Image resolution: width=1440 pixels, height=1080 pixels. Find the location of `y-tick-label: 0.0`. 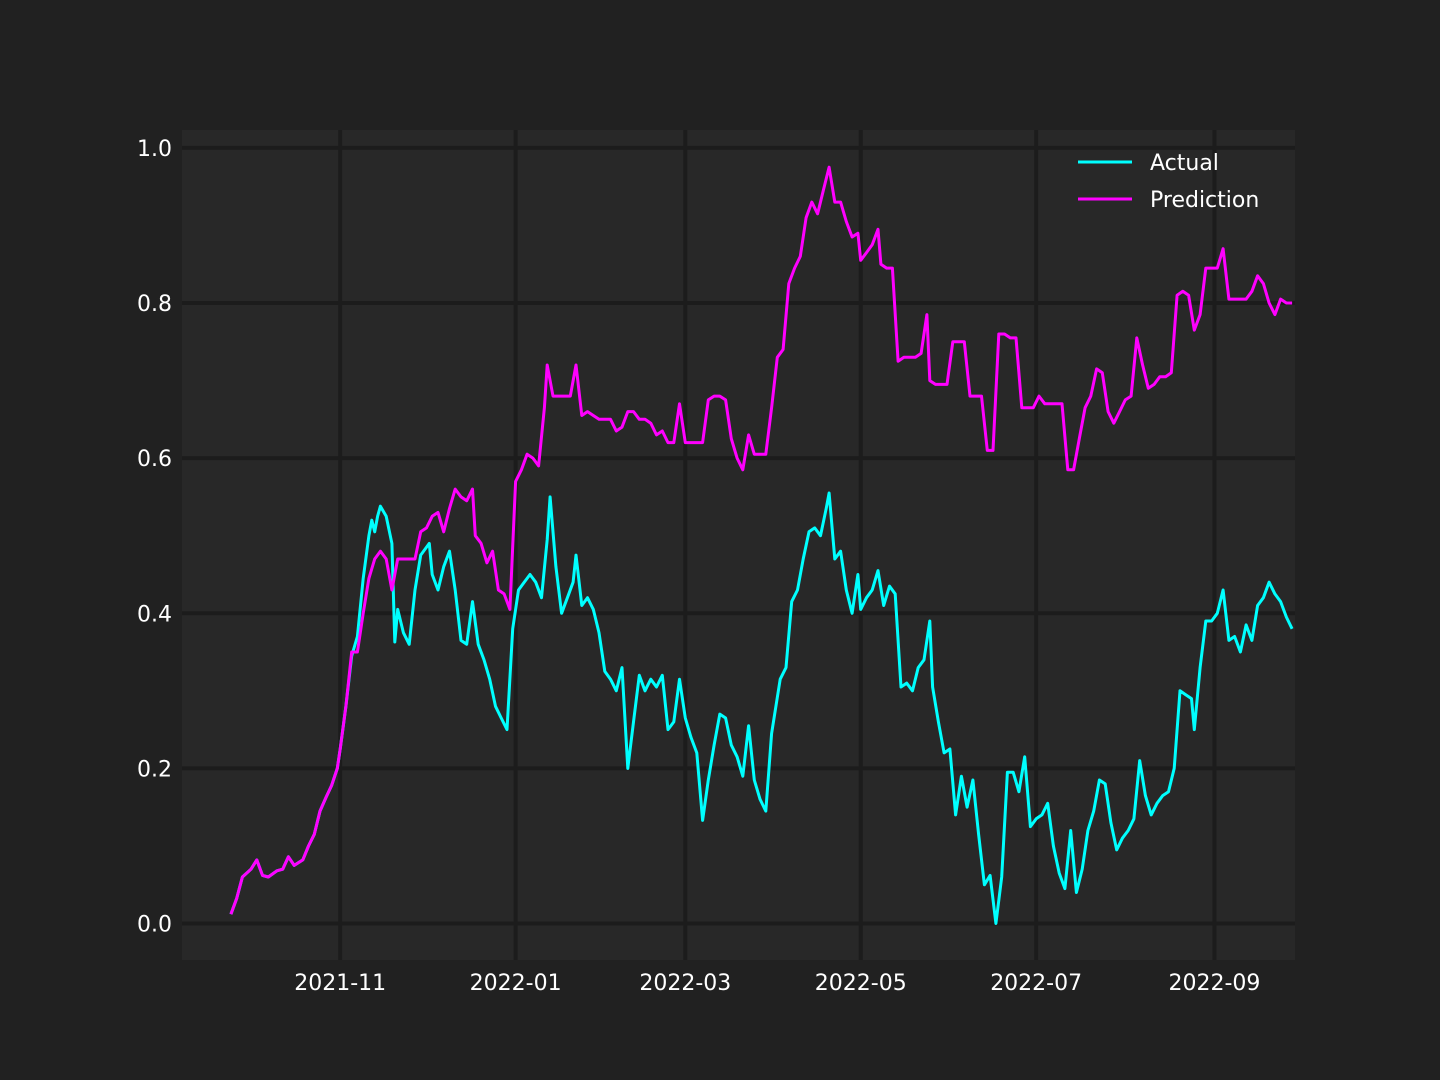

y-tick-label: 0.0 is located at coordinates (154, 925).